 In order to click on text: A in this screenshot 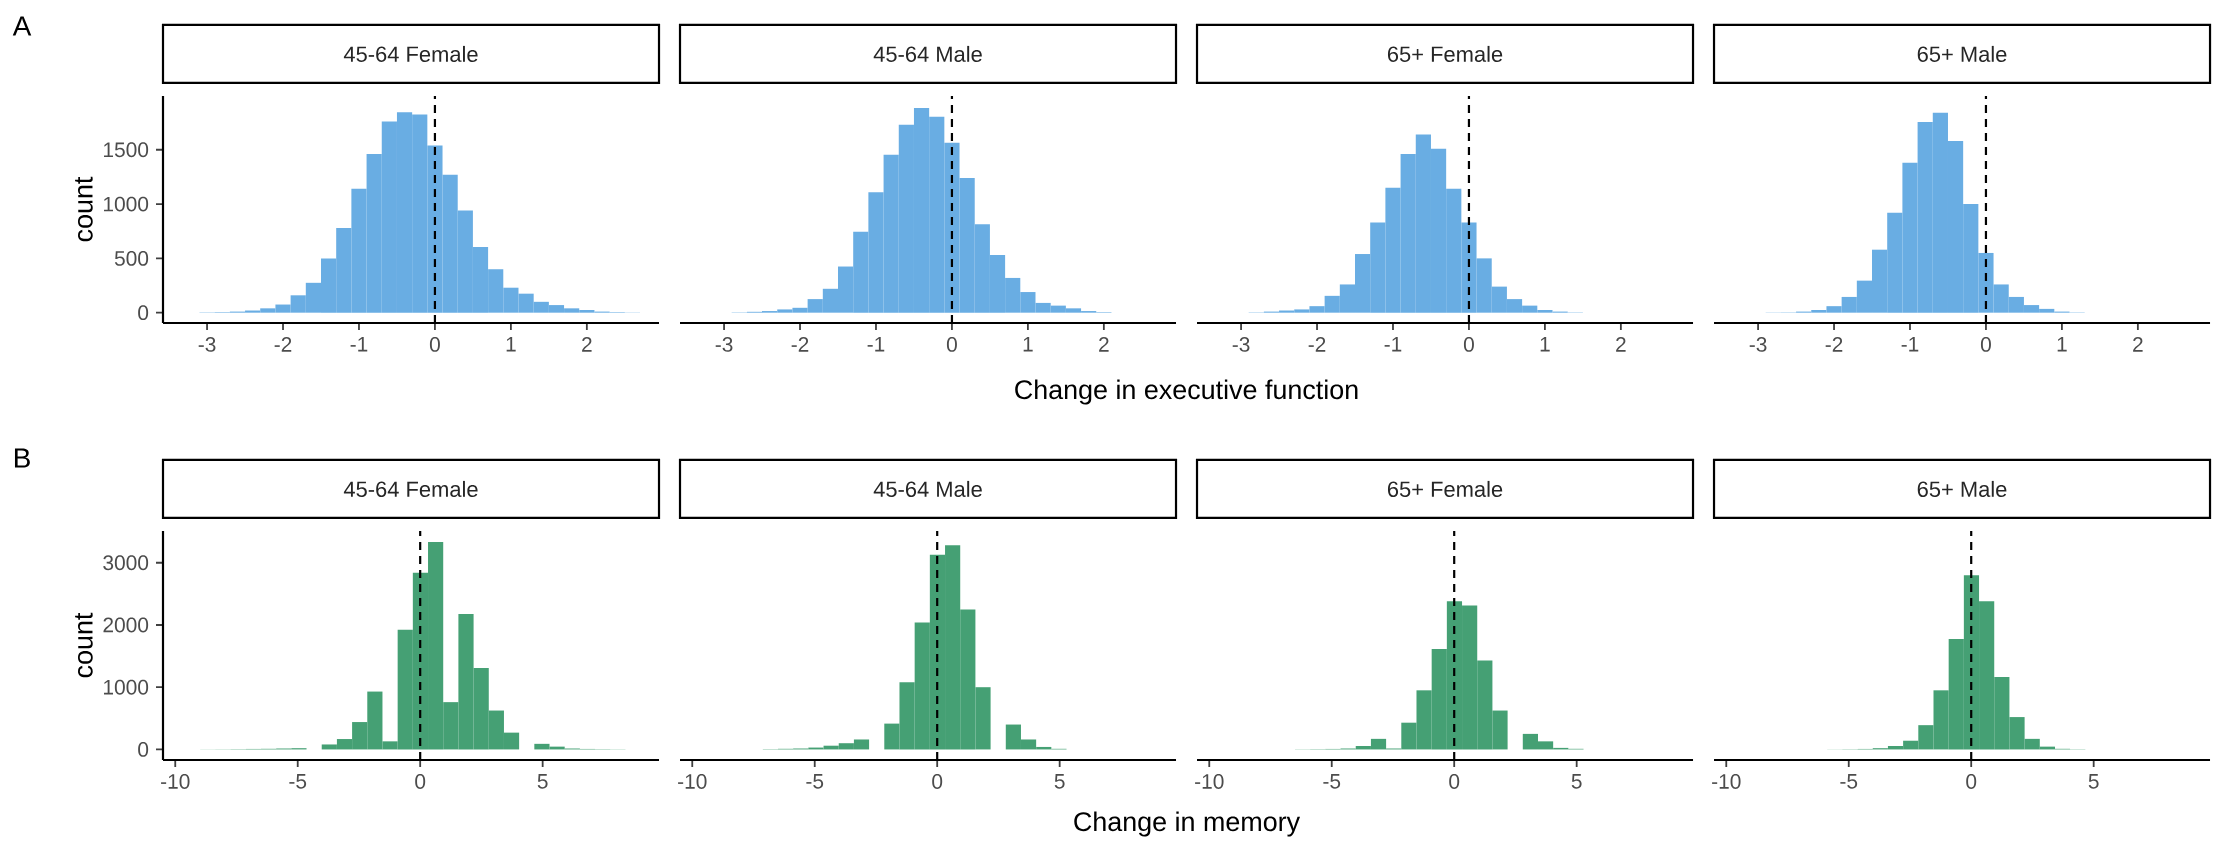, I will do `click(22, 26)`.